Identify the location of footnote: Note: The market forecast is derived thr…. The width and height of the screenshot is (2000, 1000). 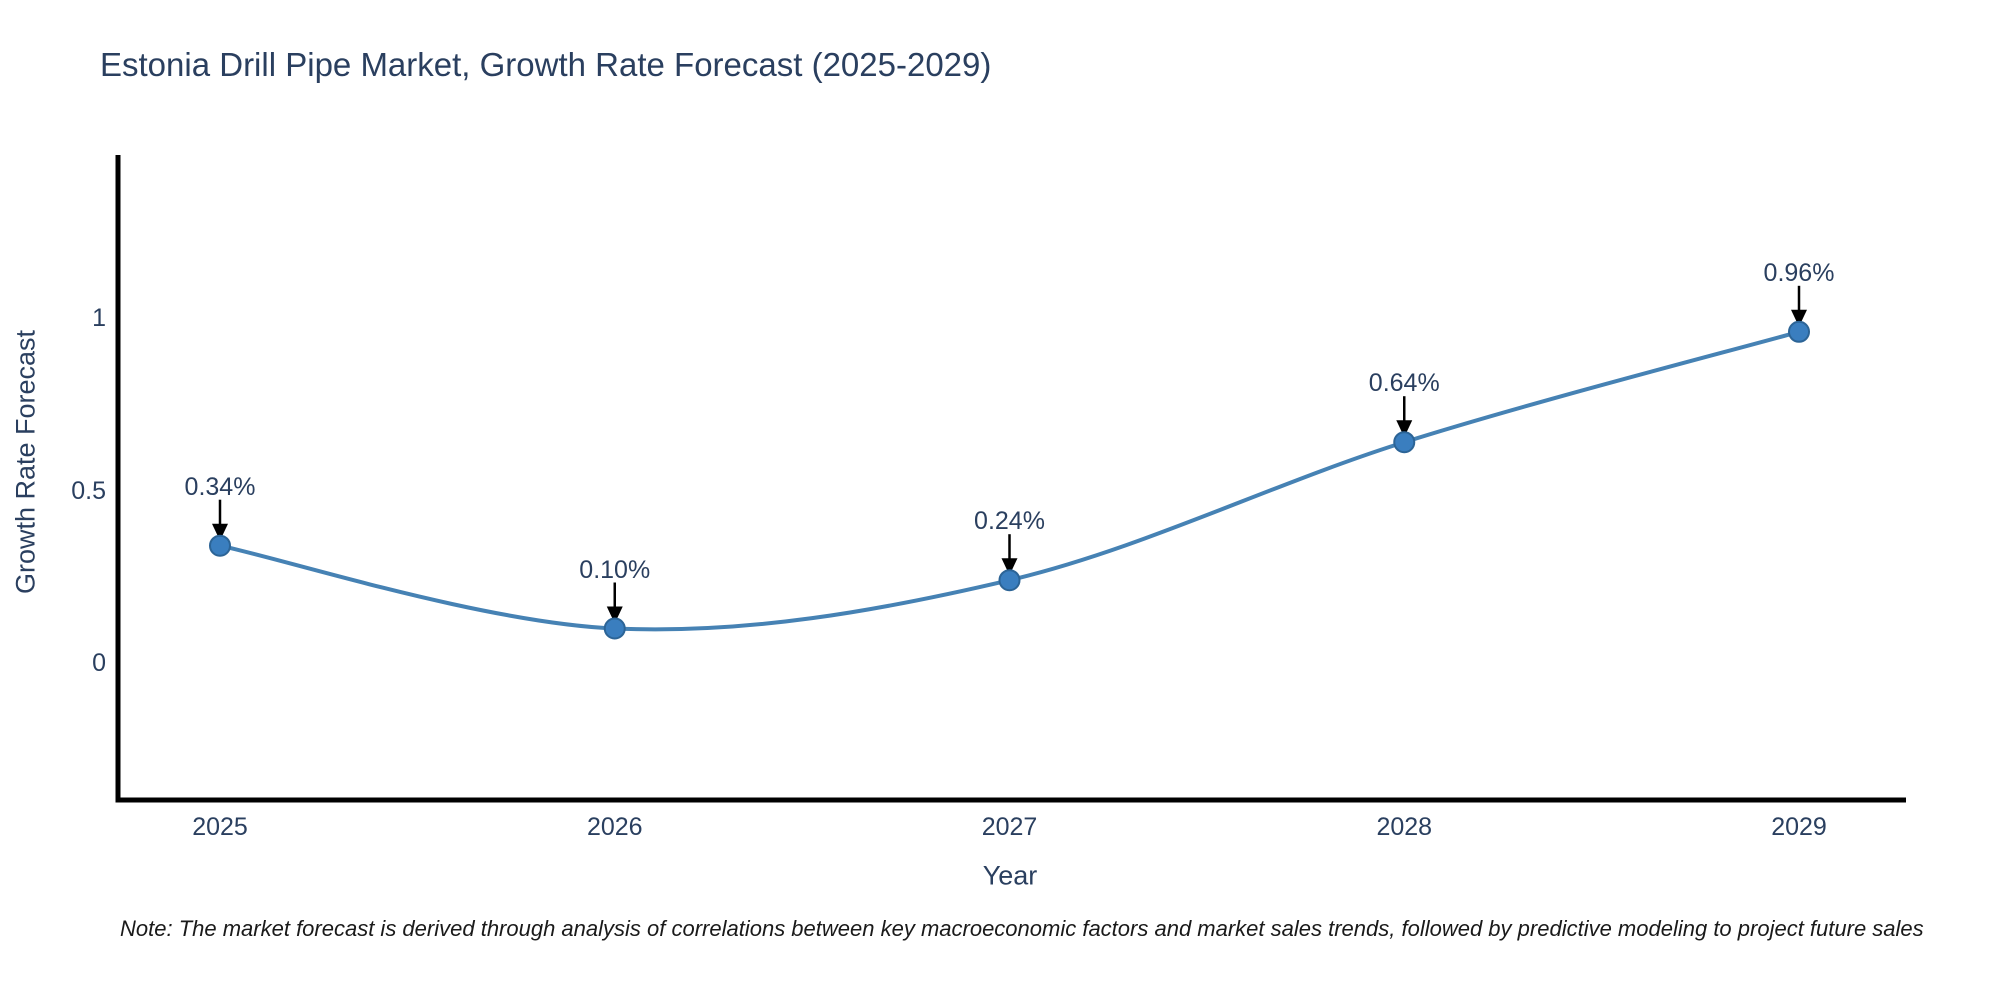
(1022, 928).